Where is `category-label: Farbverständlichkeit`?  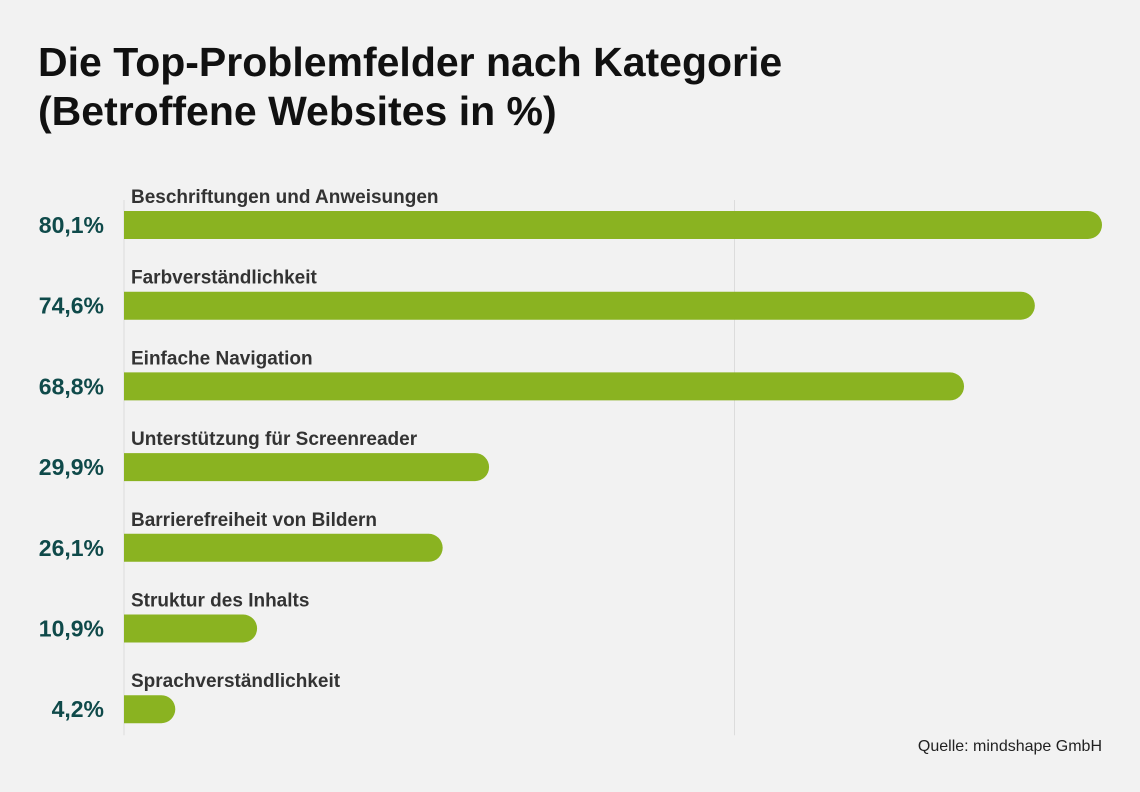 category-label: Farbverständlichkeit is located at coordinates (224, 278).